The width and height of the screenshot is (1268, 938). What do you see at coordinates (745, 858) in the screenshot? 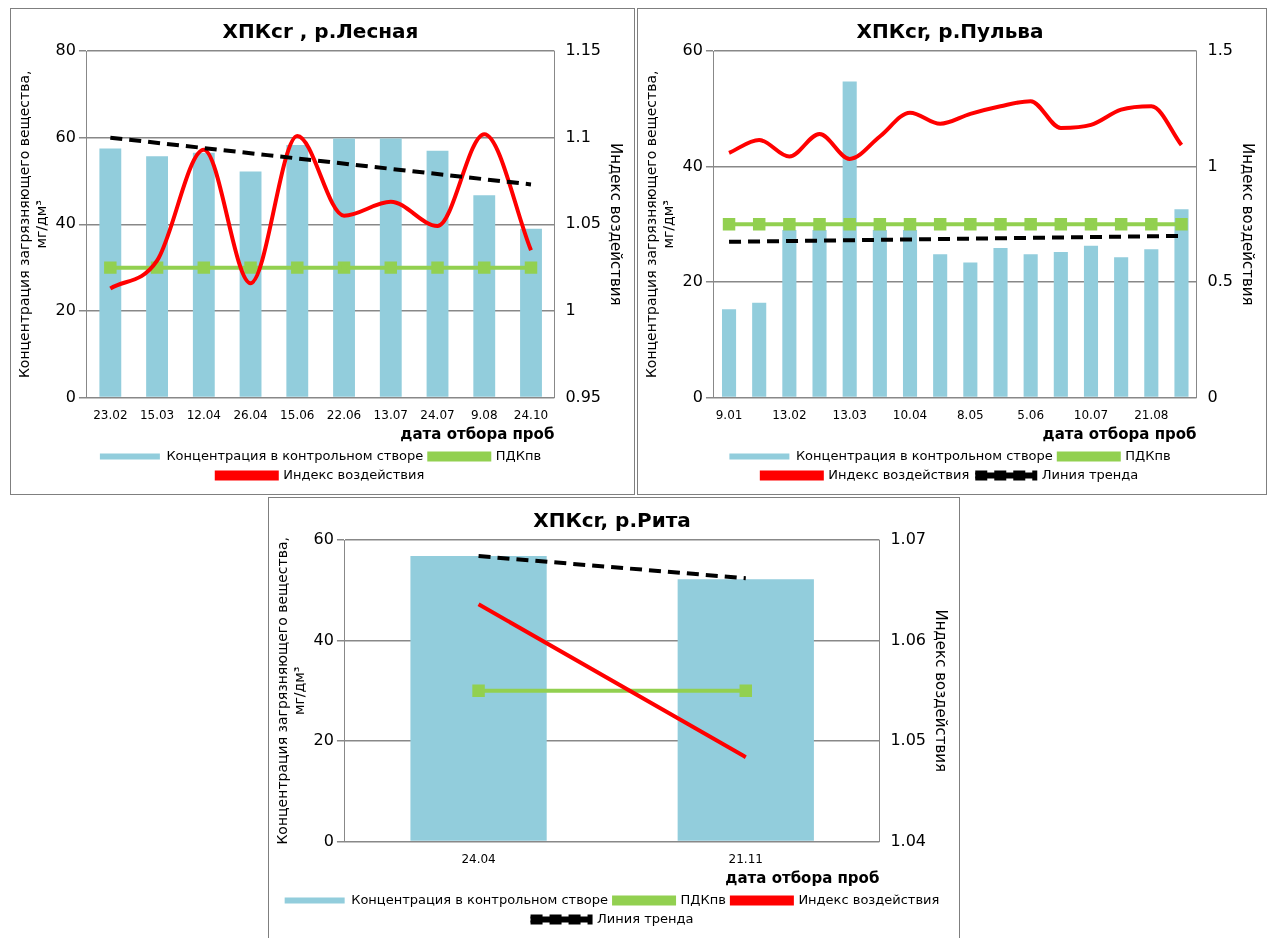
I see `x-tick-label: 21.11` at bounding box center [745, 858].